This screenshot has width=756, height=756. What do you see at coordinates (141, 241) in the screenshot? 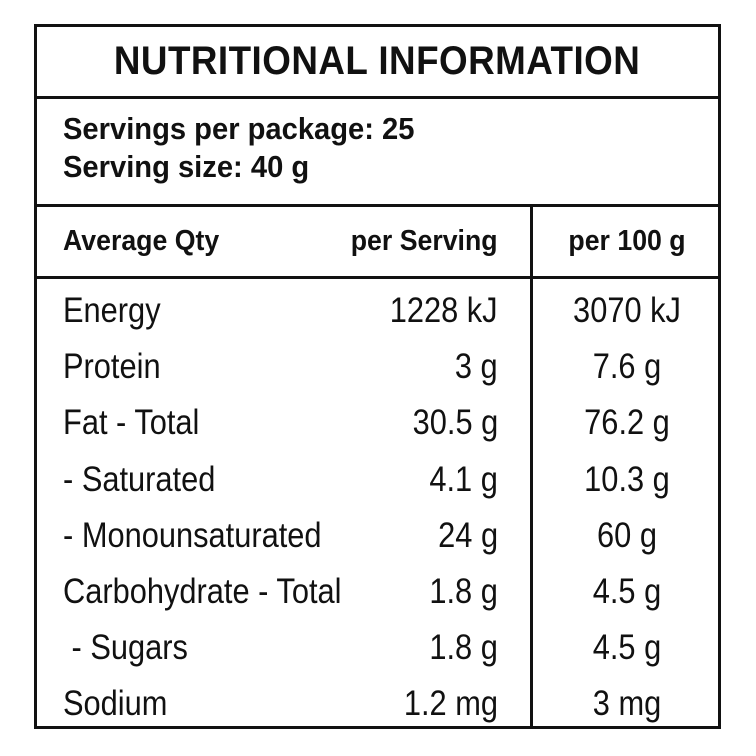
I see `header-average-qty: Average Qty` at bounding box center [141, 241].